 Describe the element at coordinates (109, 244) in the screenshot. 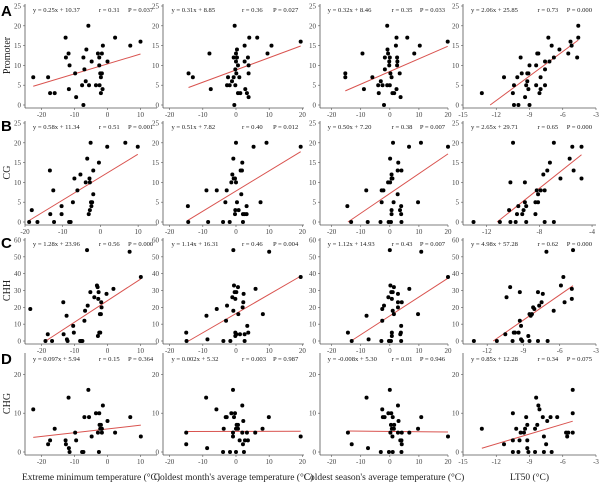

I see `correlation-r: r = 0.56` at that location.